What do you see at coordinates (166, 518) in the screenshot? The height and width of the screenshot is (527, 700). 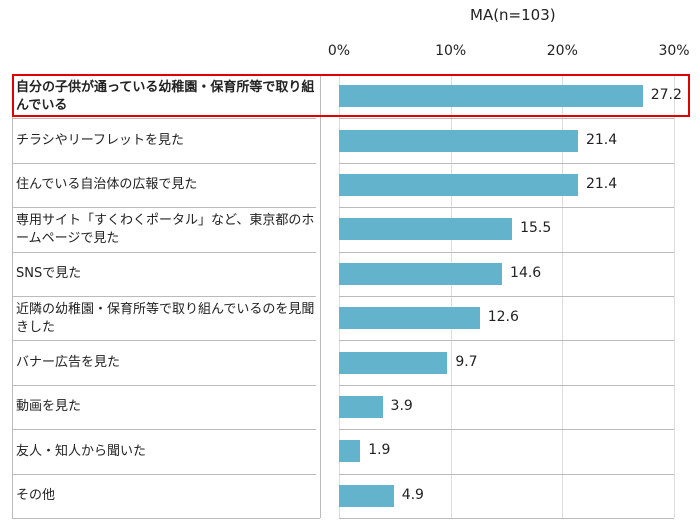 I see `label-table-bottom` at bounding box center [166, 518].